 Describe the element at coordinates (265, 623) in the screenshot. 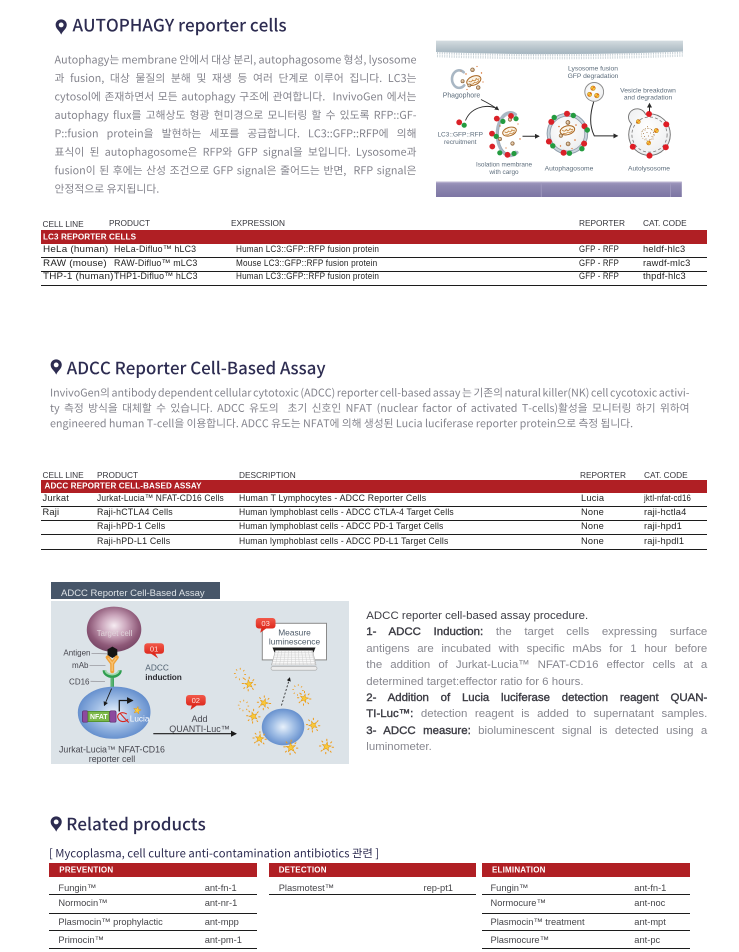

I see `svg-text: 03` at that location.